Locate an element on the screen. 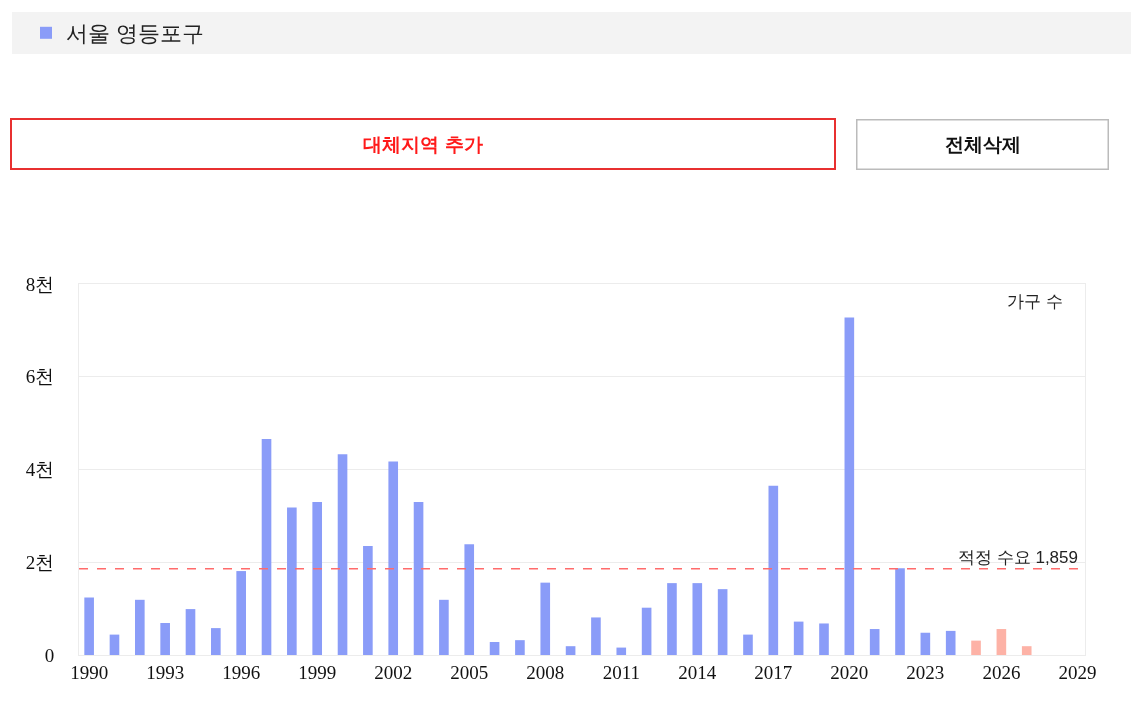 The width and height of the screenshot is (1134, 712). y-tick-label: 8천 is located at coordinates (40, 284).